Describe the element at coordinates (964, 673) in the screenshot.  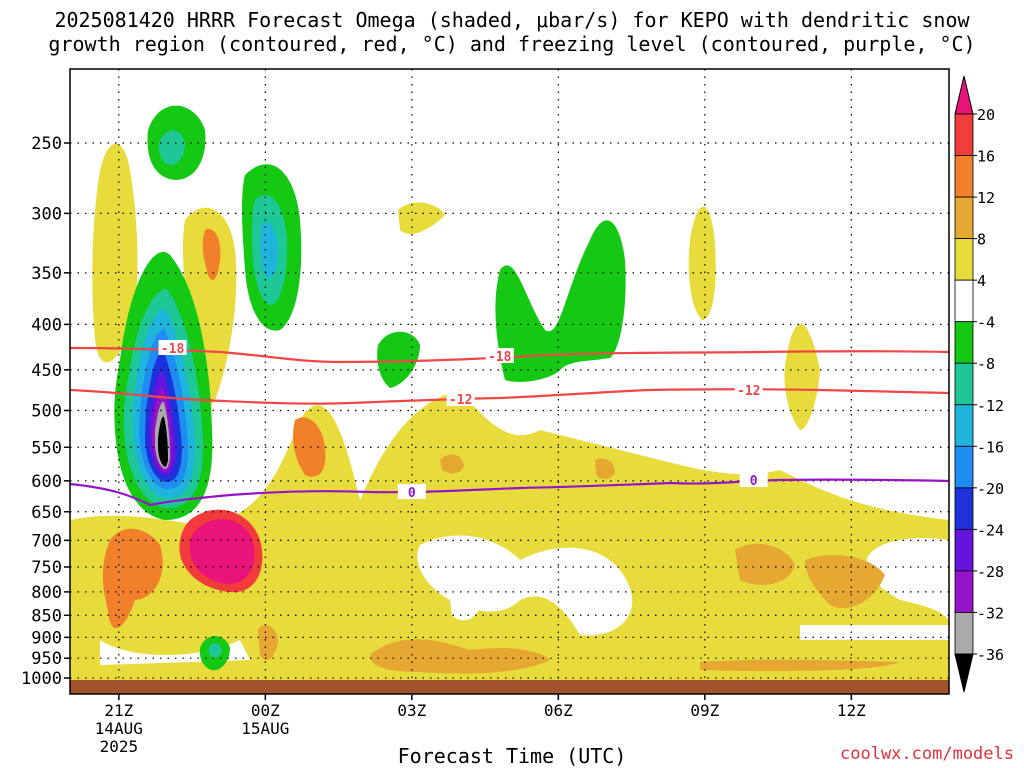
I see `colorbar-bottom-arrow` at that location.